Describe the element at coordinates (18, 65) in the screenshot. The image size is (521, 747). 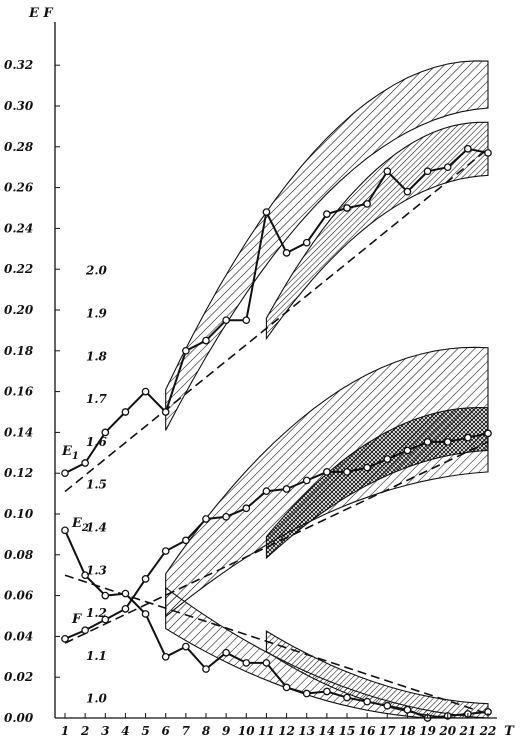
I see `e-tick-label: 0.32` at that location.